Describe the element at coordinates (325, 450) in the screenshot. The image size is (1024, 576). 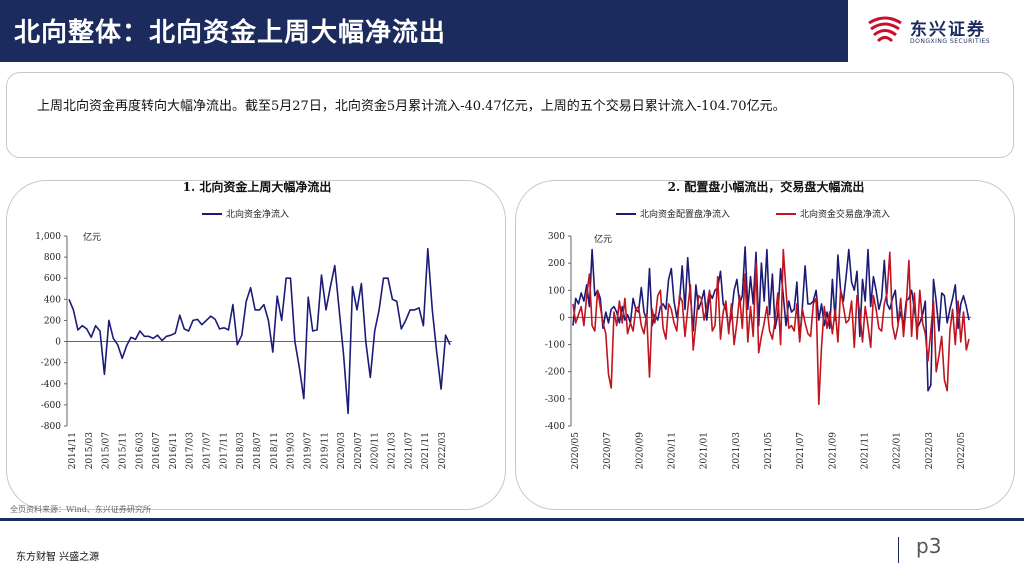
I see `x-tick-label: 2019/11` at that location.